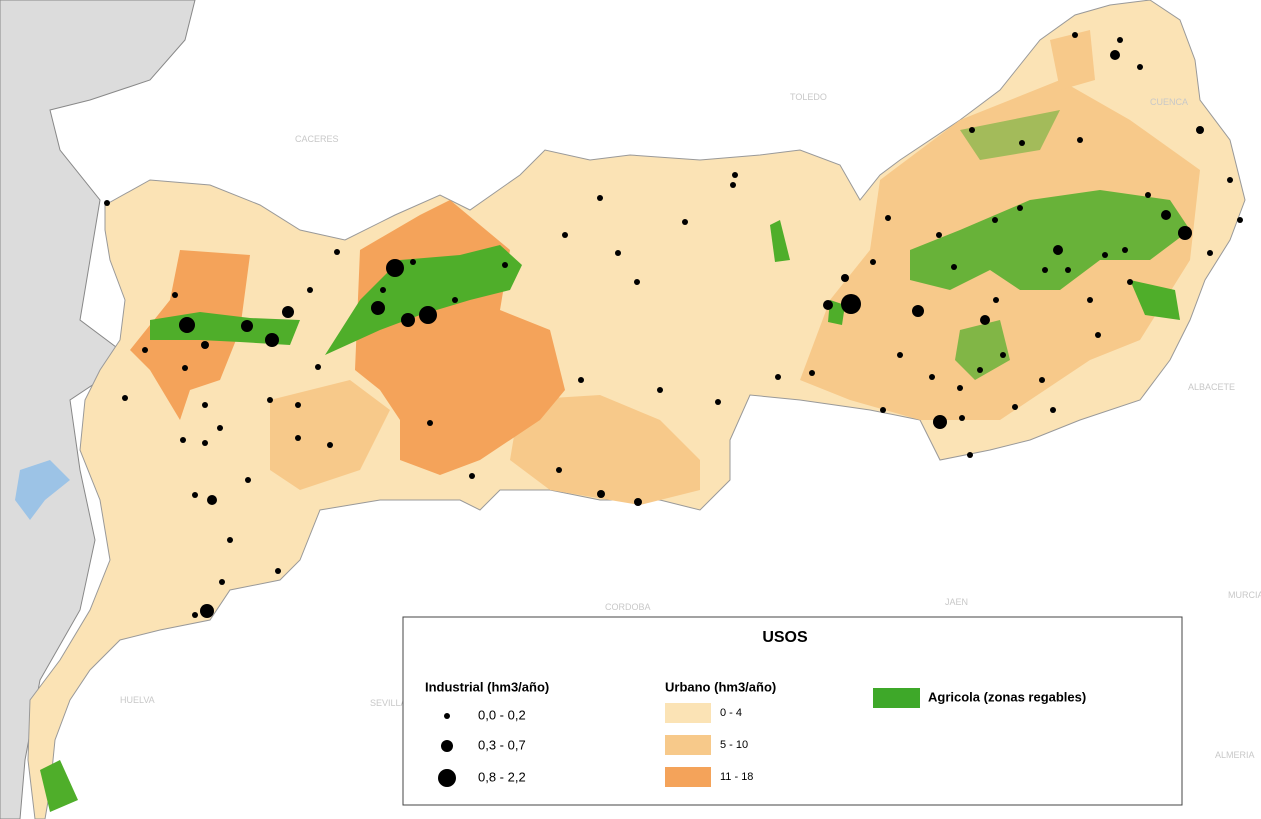 Image resolution: width=1261 pixels, height=819 pixels. What do you see at coordinates (502, 714) in the screenshot?
I see `legend-label: 0,0 - 0,2` at bounding box center [502, 714].